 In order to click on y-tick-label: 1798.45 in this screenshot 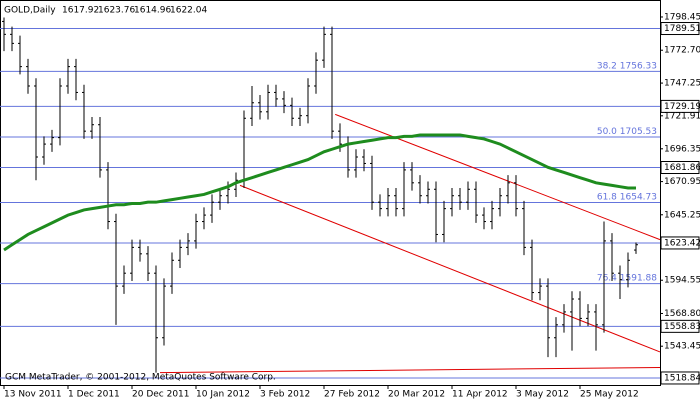, I will do `click(682, 17)`.